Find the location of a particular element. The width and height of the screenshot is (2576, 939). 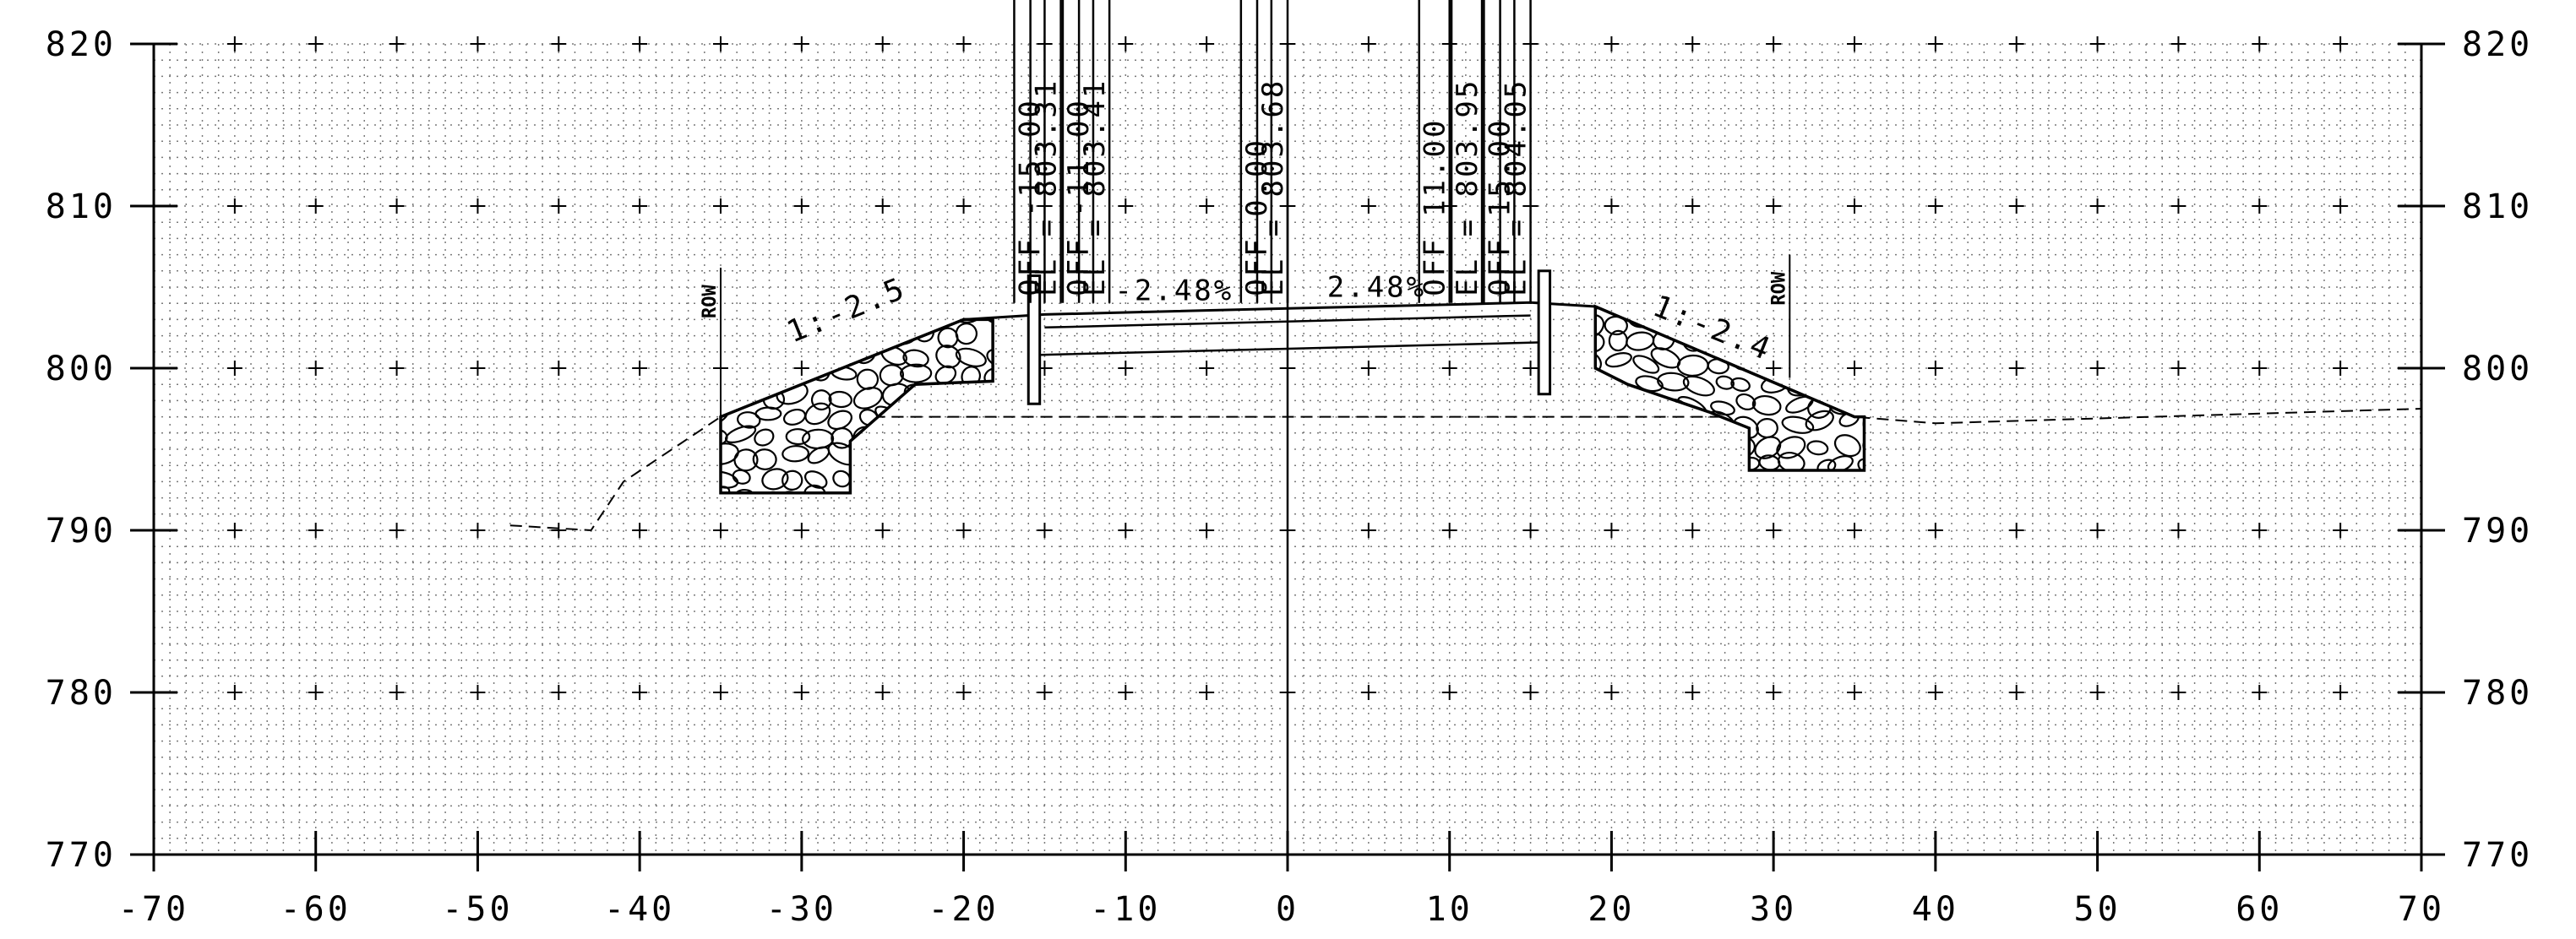

y-tick-label-right: 800 is located at coordinates (2497, 369).